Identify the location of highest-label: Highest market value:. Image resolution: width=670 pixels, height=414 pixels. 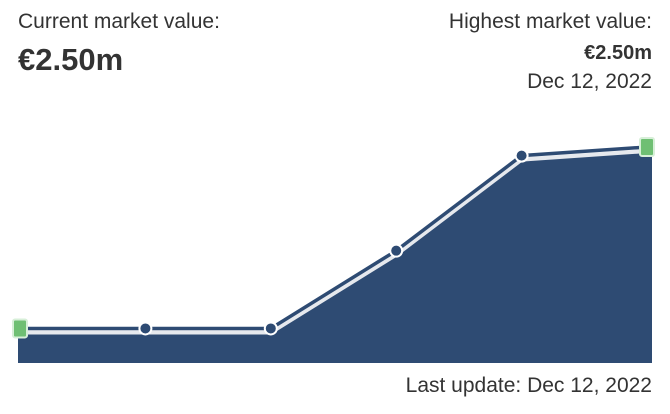
(550, 21).